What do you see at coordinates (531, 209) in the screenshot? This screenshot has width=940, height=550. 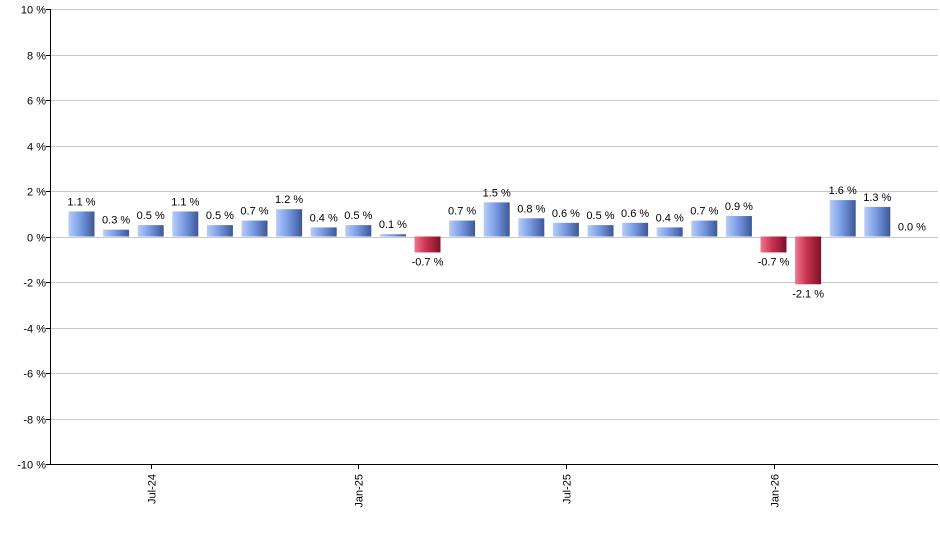 I see `data-label: 0.8 %` at bounding box center [531, 209].